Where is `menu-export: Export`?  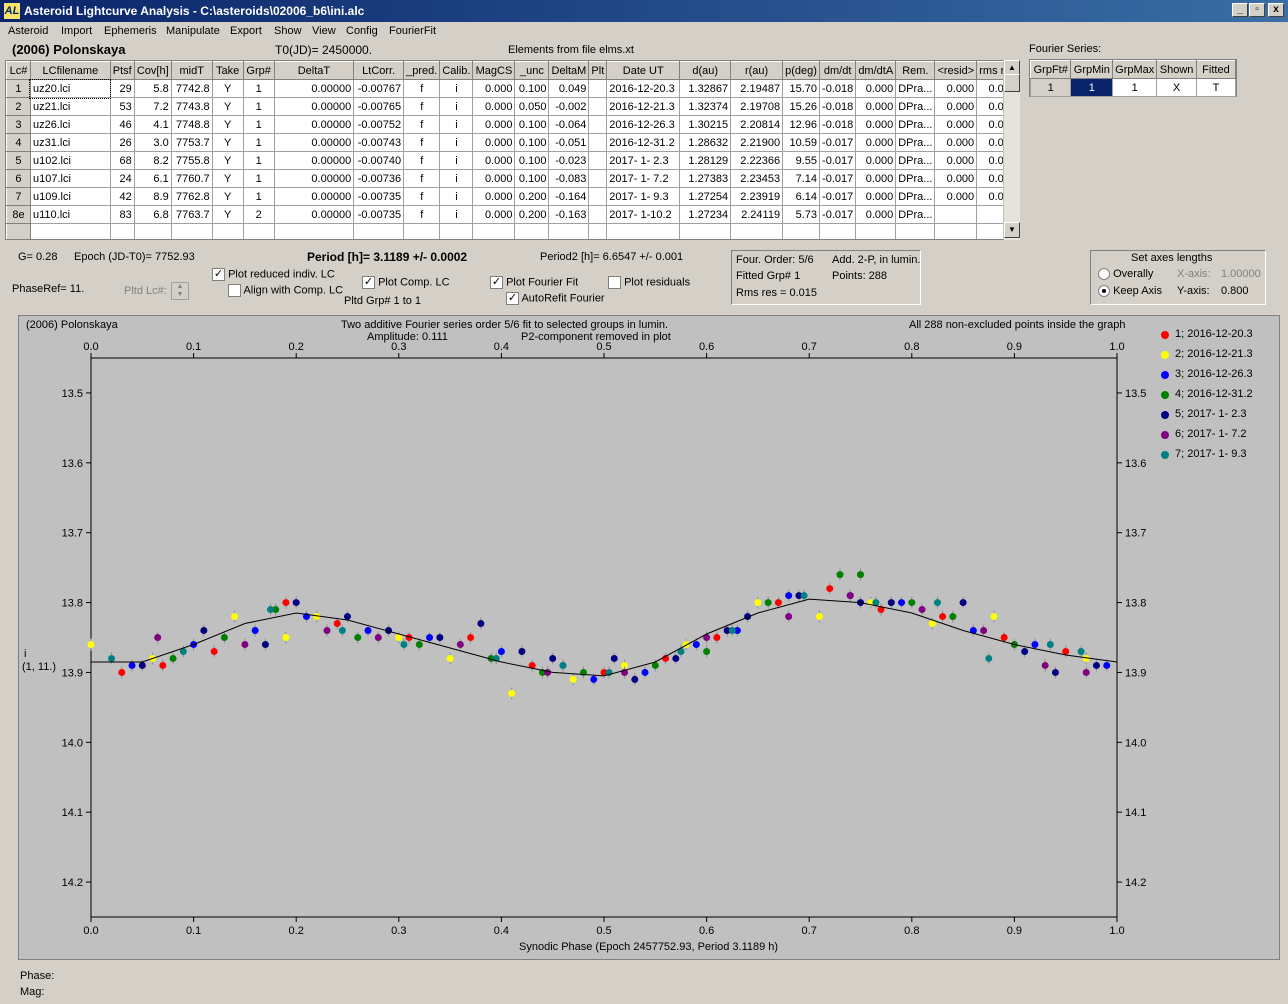
menu-export: Export is located at coordinates (246, 31).